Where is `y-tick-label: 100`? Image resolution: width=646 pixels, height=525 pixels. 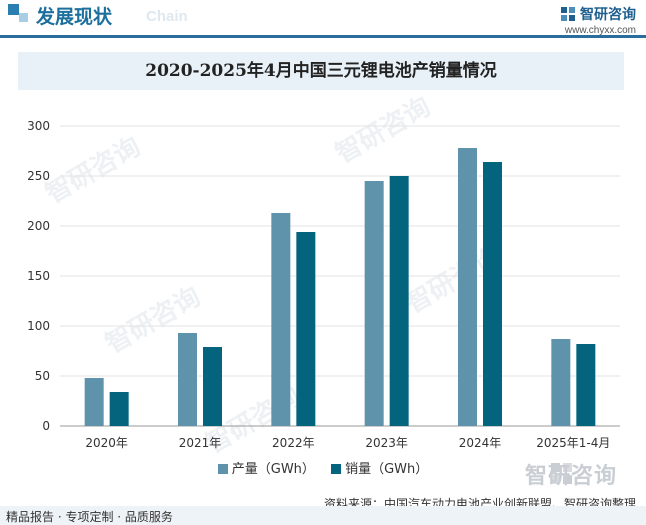
y-tick-label: 100 is located at coordinates (38, 326).